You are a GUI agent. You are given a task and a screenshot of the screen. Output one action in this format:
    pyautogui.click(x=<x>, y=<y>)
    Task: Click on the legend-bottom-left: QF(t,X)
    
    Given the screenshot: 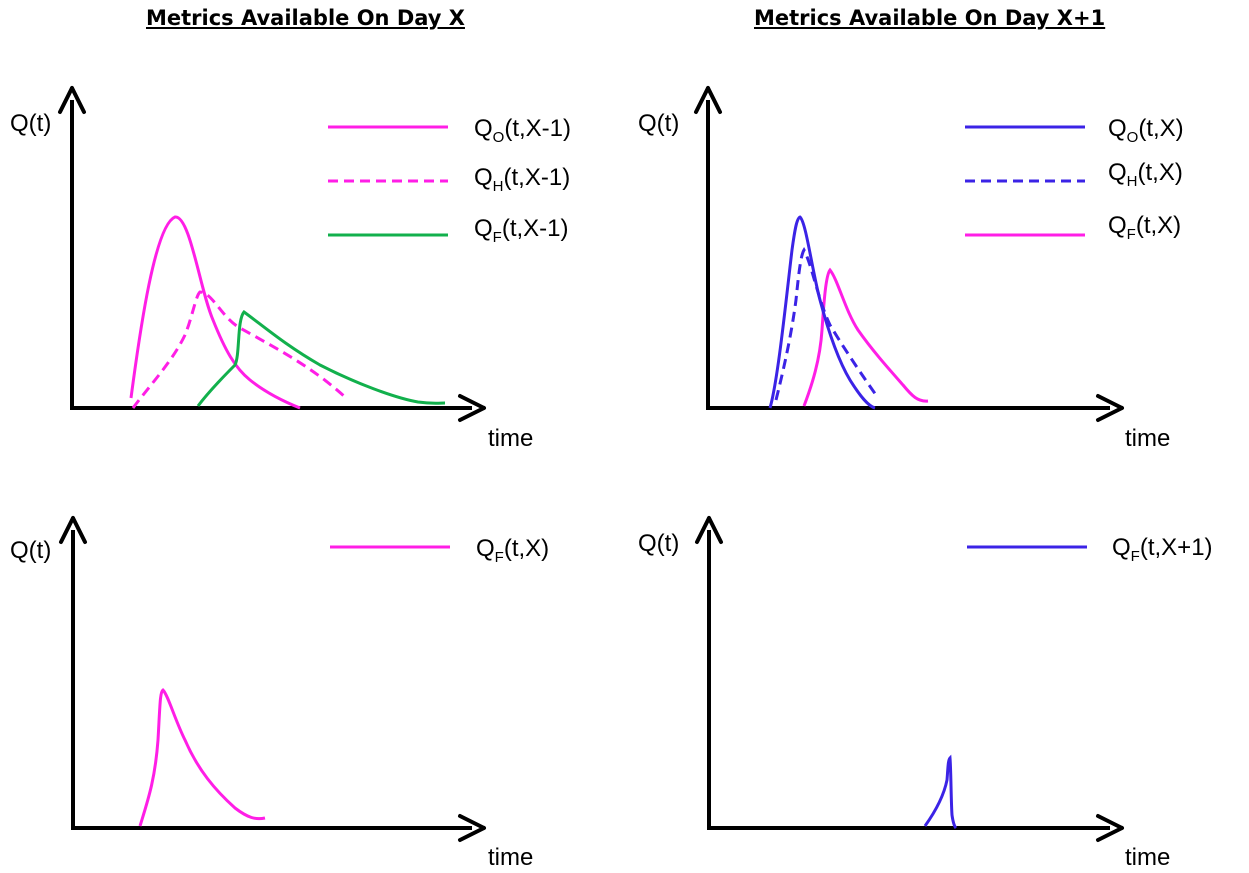 What is the action you would take?
    pyautogui.click(x=439, y=550)
    